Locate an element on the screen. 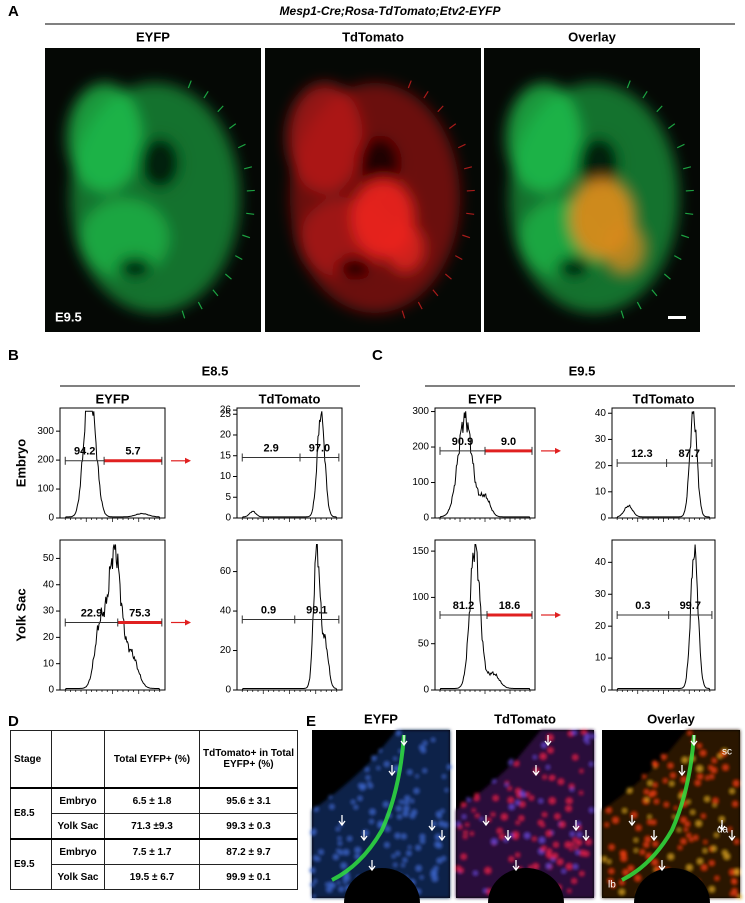 This screenshot has height=903, width=745. gate-label: 94.2 is located at coordinates (84, 452).